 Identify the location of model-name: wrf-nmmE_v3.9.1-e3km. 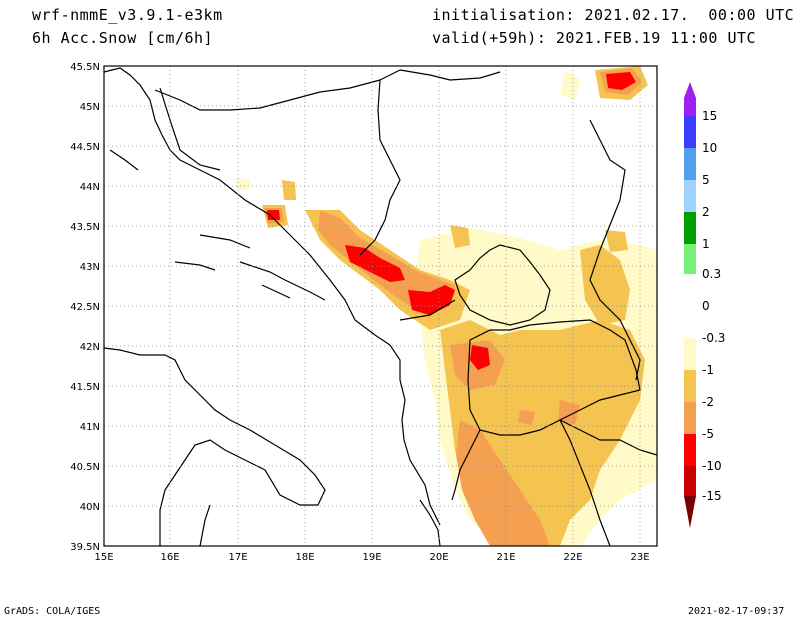
(127, 15).